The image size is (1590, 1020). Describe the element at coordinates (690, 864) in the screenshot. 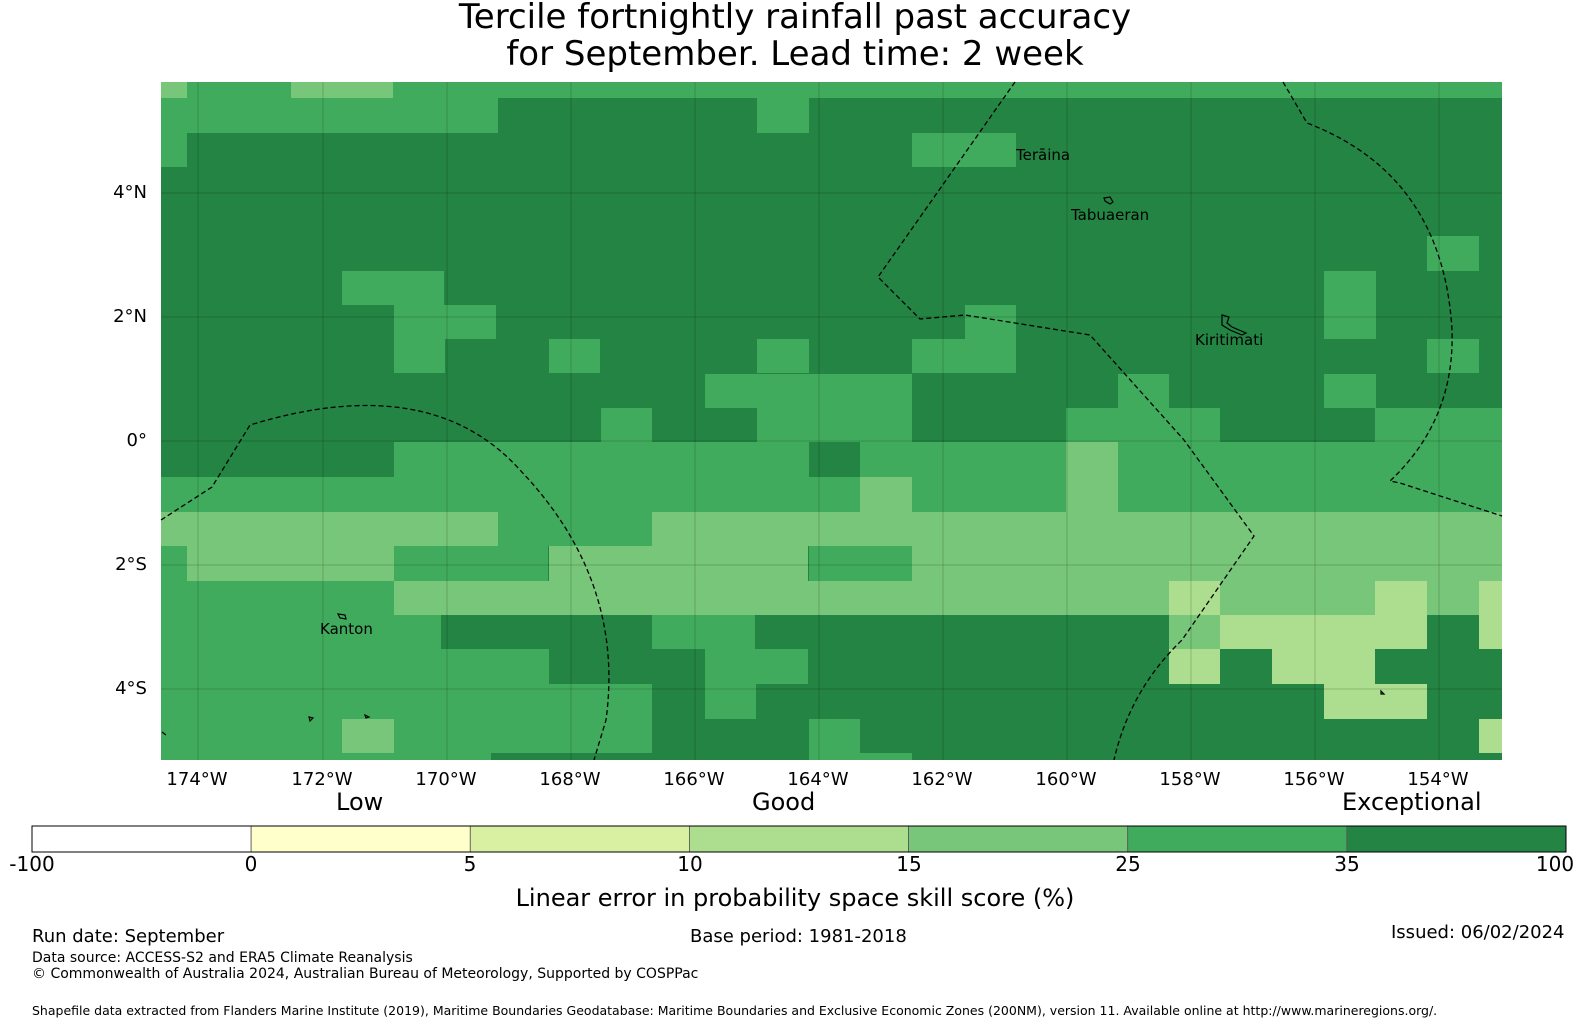

I see `colorbar-tick: 10` at that location.